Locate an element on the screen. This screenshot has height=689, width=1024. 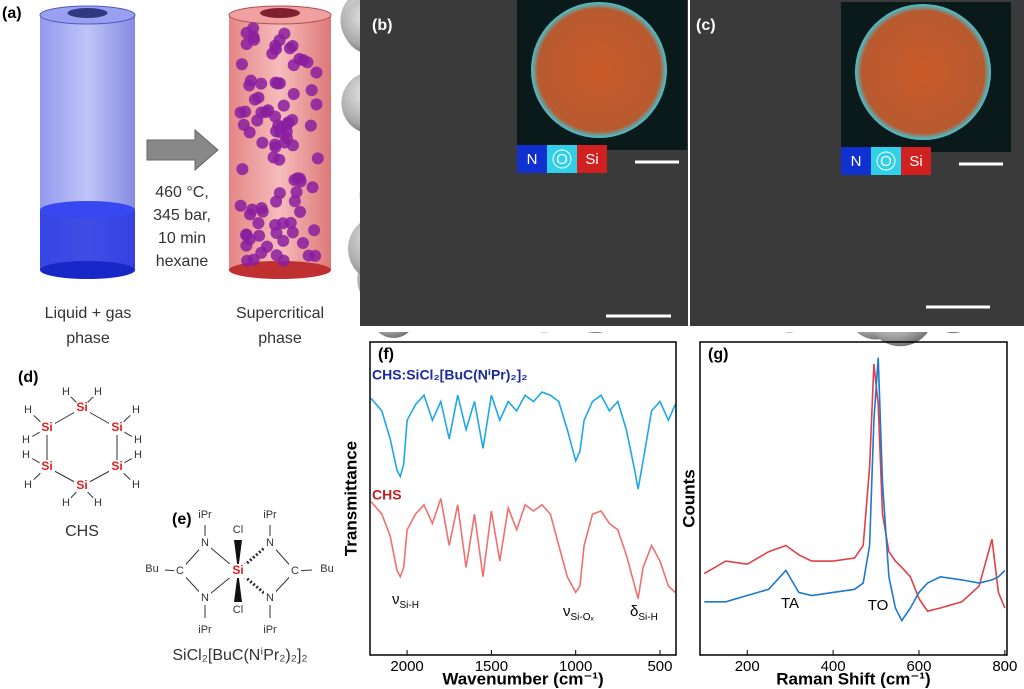
panel-label: (d) is located at coordinates (28, 377).